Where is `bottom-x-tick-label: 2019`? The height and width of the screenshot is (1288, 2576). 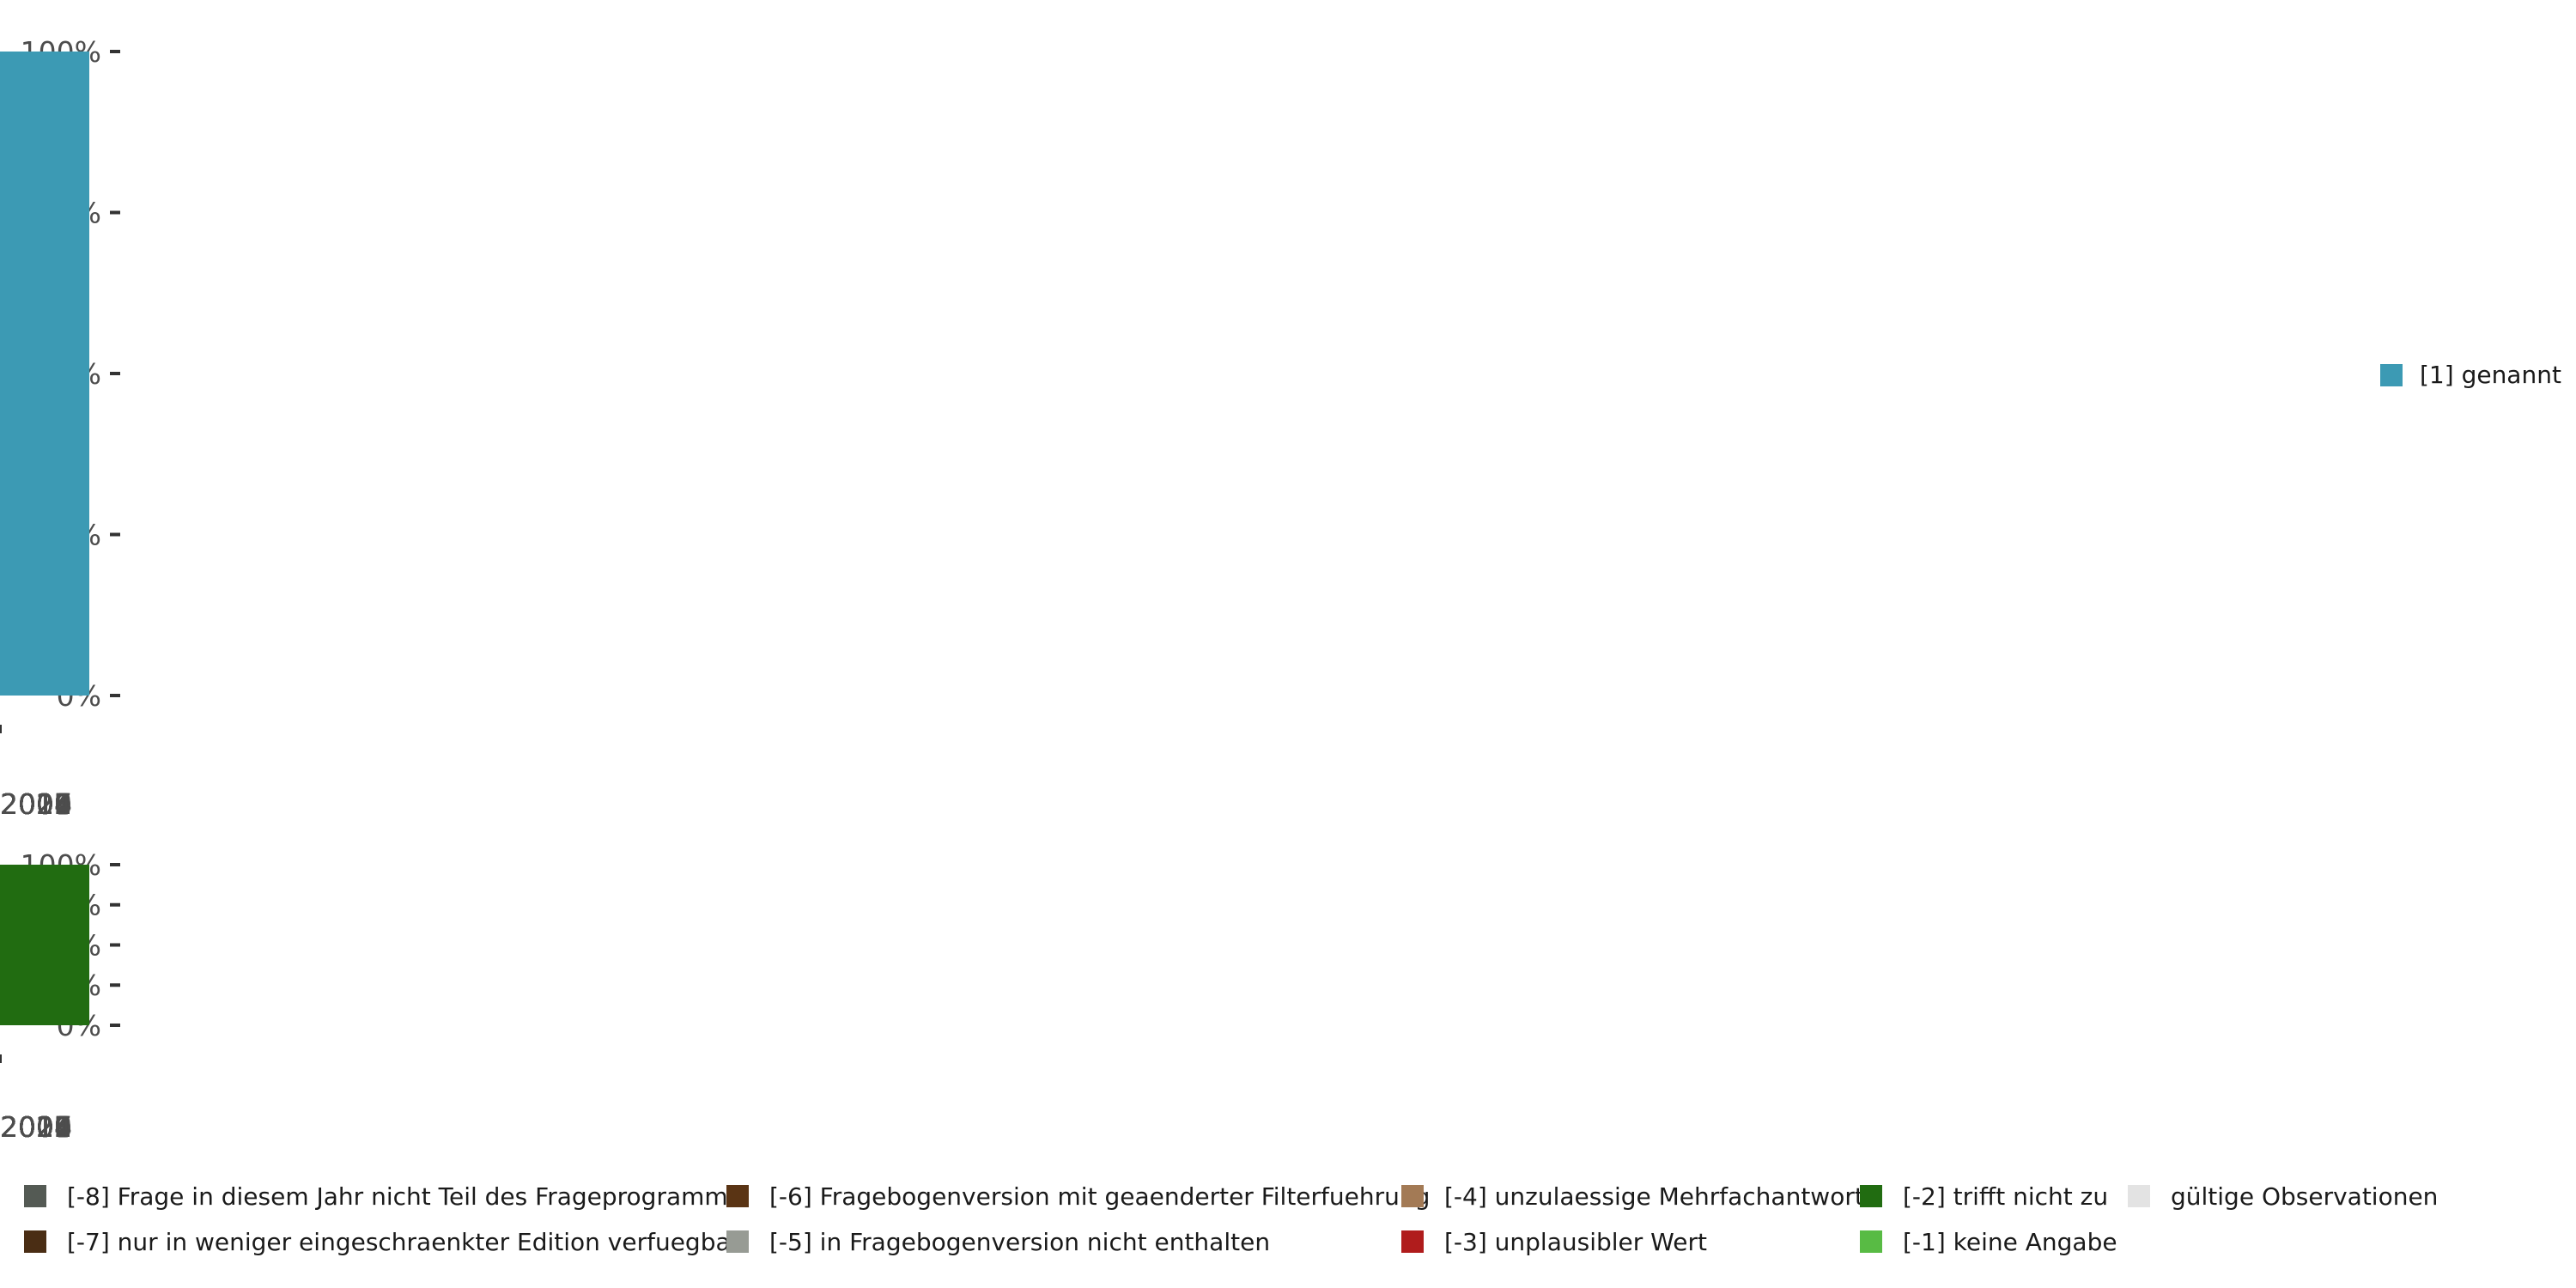 bottom-x-tick-label: 2019 is located at coordinates (36, 1127).